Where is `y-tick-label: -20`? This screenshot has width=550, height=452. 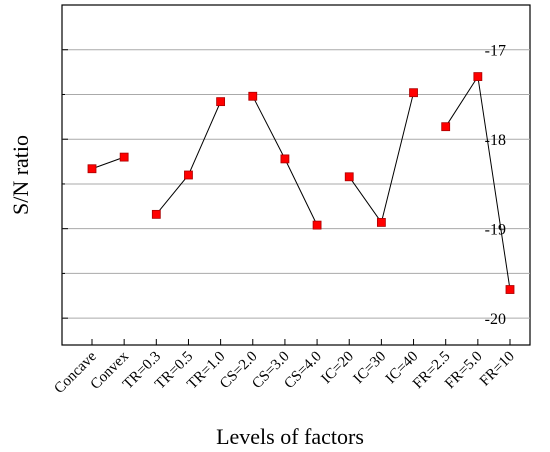 y-tick-label: -20 is located at coordinates (495, 319).